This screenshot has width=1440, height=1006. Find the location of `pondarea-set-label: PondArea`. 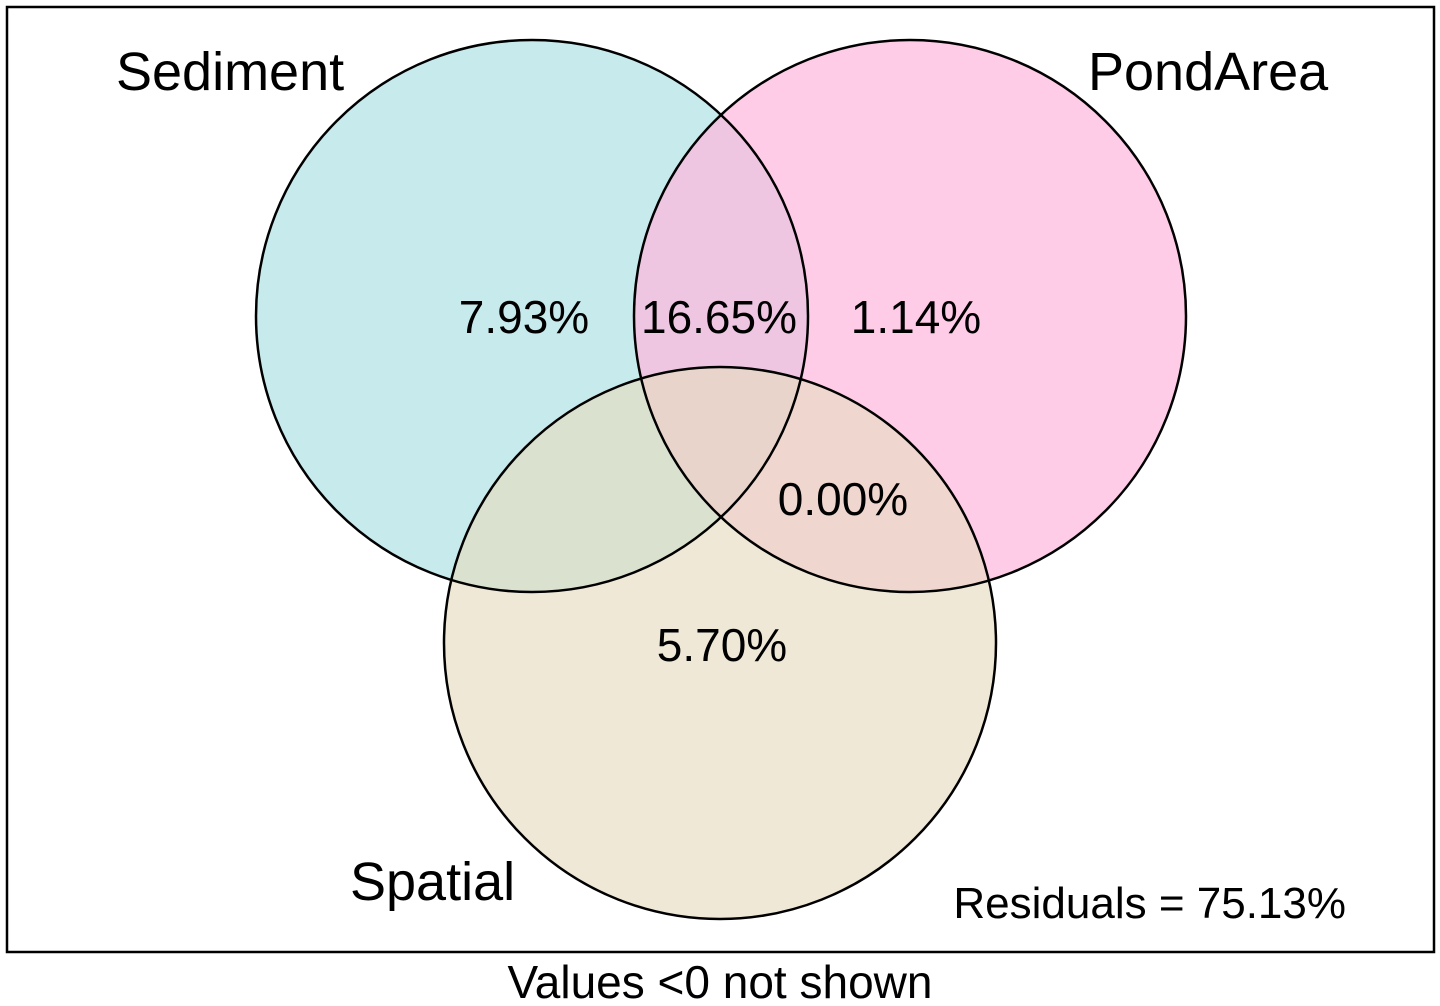

pondarea-set-label: PondArea is located at coordinates (1208, 72).